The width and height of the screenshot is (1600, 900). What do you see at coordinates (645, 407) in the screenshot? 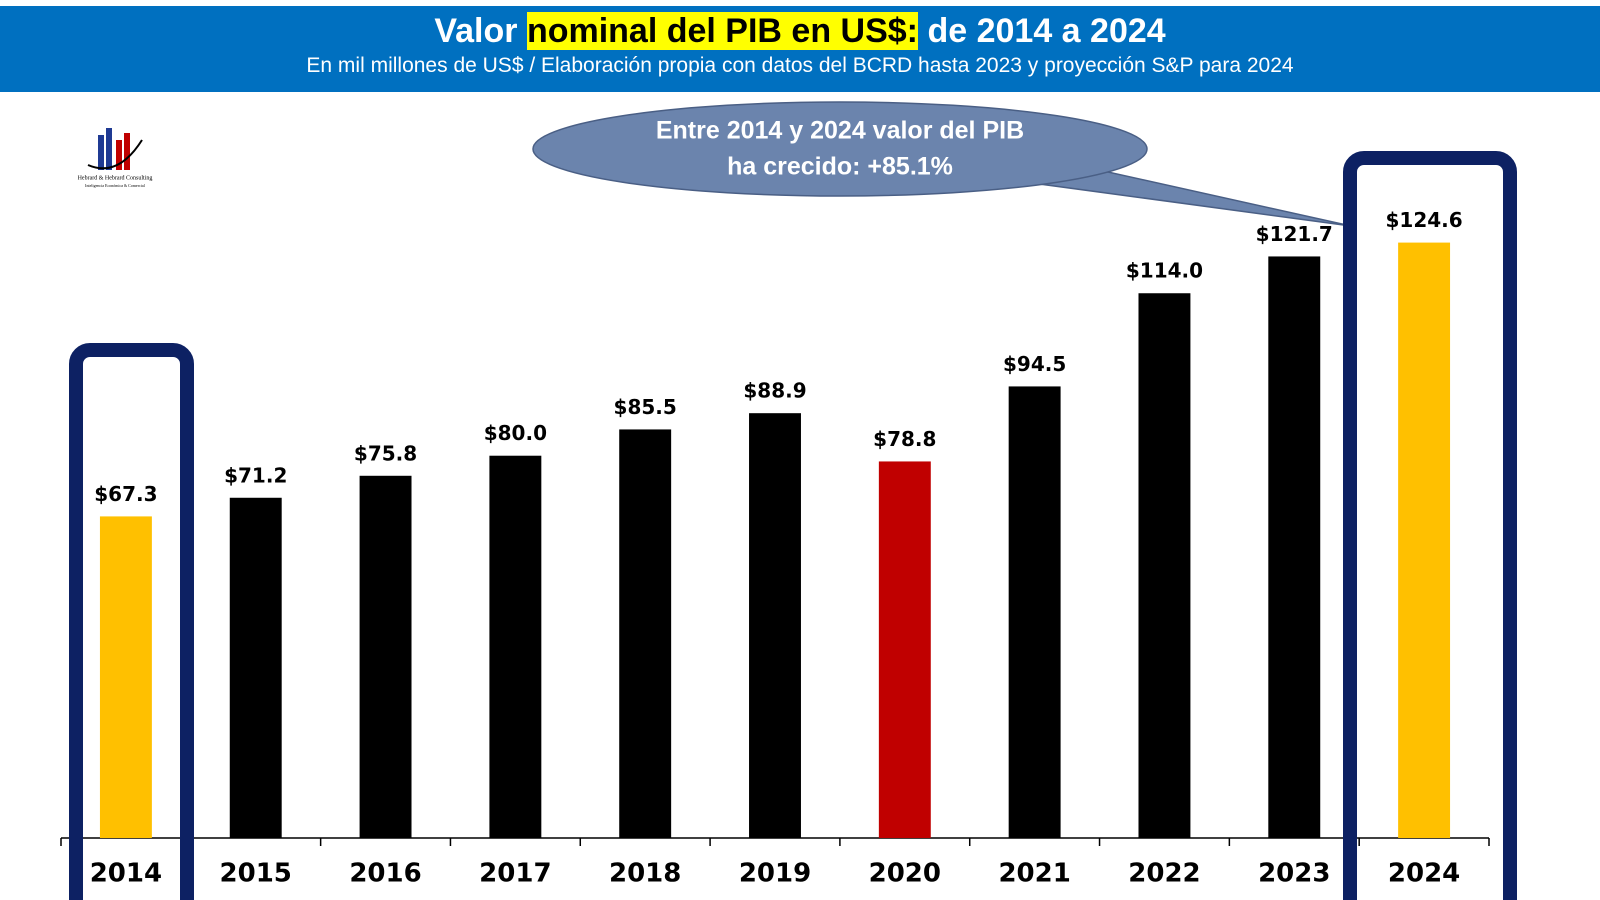
I see `value-label: $85.5` at bounding box center [645, 407].